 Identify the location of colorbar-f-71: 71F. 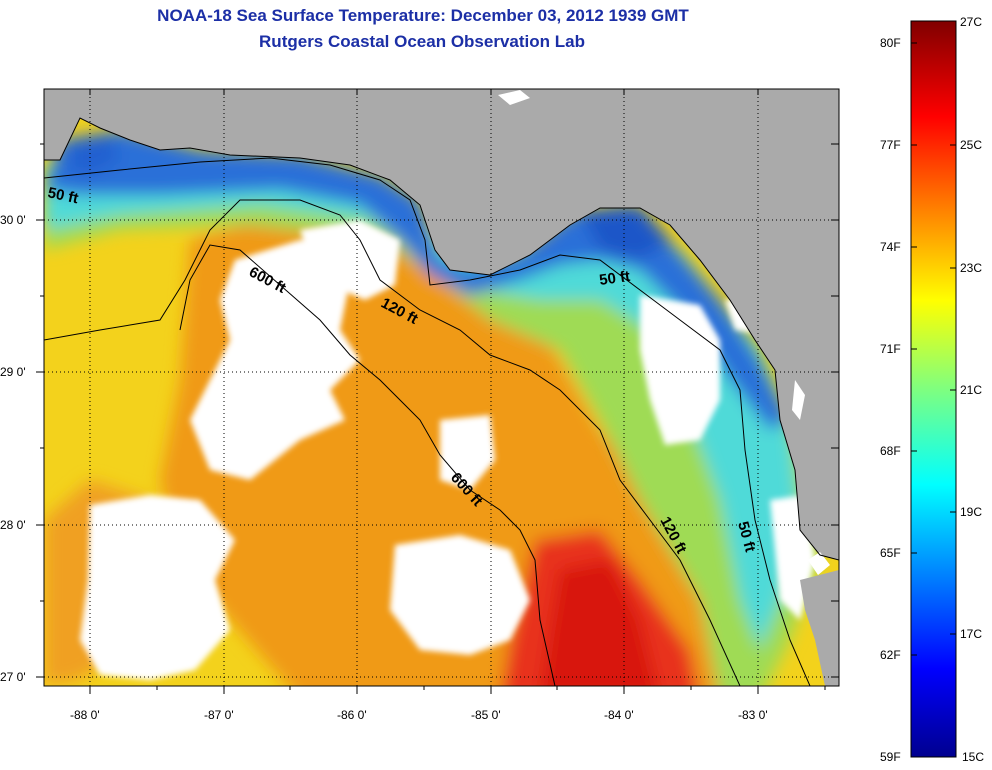
(890, 349).